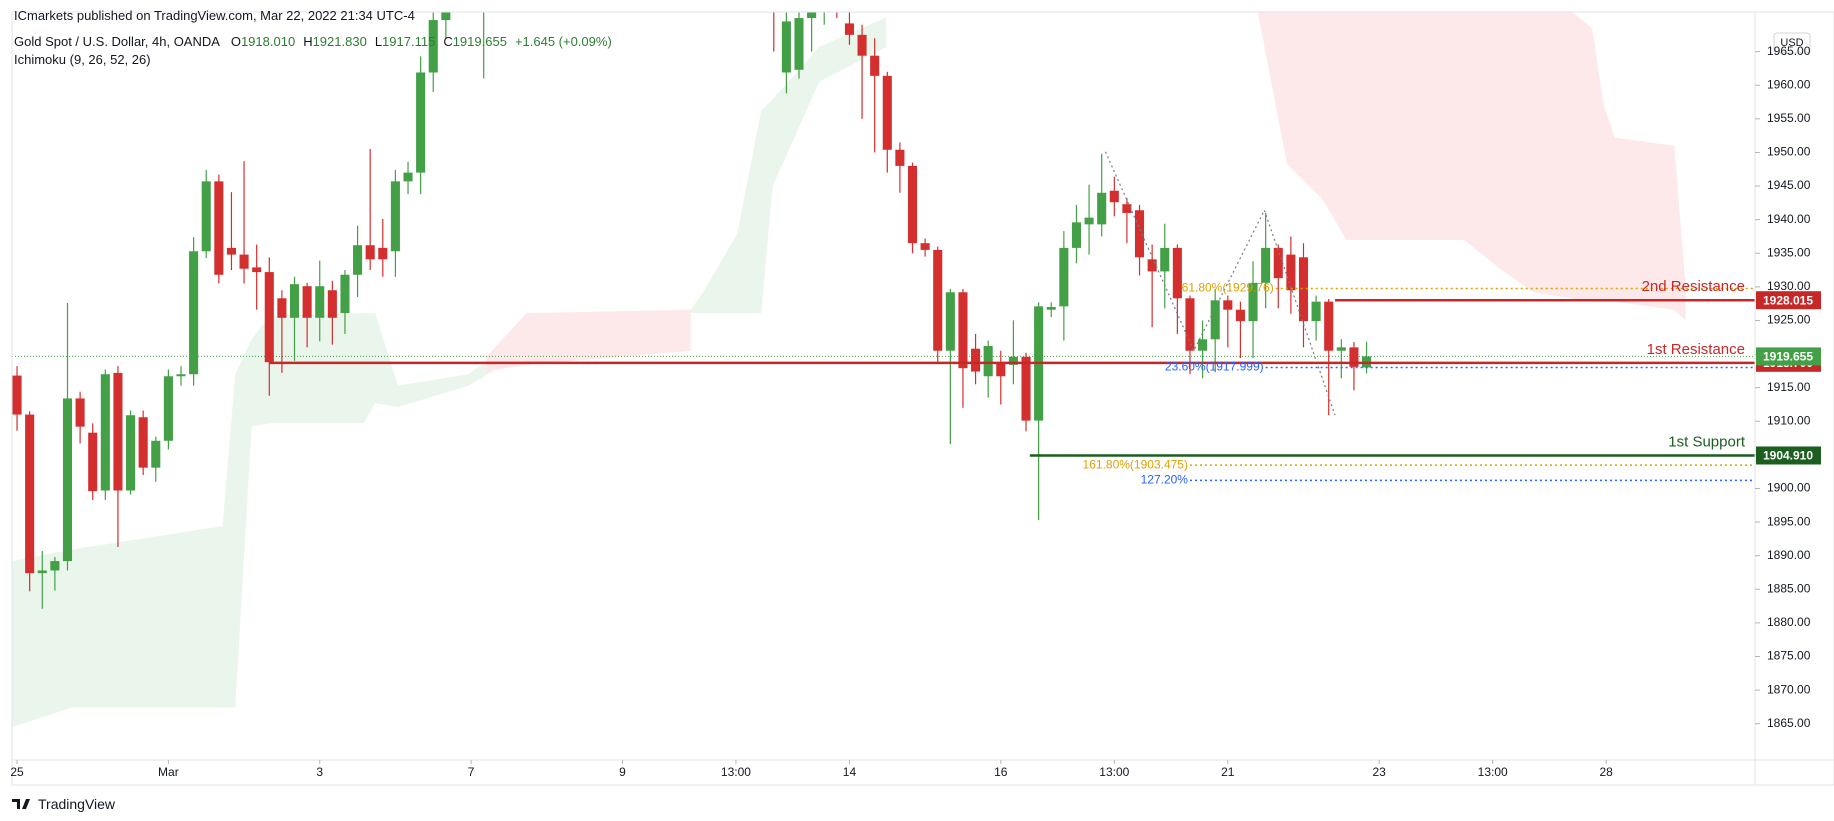  Describe the element at coordinates (1228, 288) in the screenshot. I see `fib-label: 61.80%(1929.76)` at that location.